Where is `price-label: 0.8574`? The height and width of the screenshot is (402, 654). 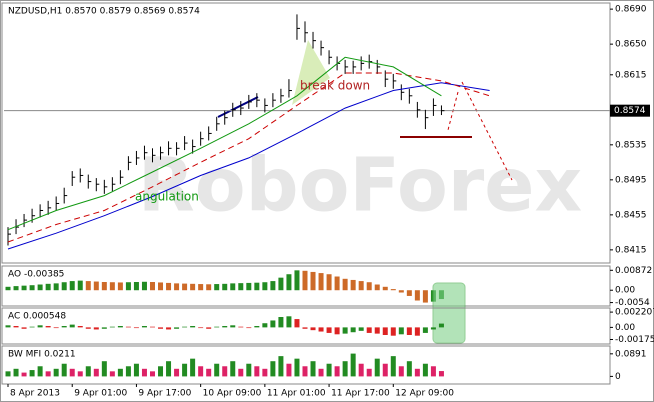 price-label: 0.8574 is located at coordinates (630, 111).